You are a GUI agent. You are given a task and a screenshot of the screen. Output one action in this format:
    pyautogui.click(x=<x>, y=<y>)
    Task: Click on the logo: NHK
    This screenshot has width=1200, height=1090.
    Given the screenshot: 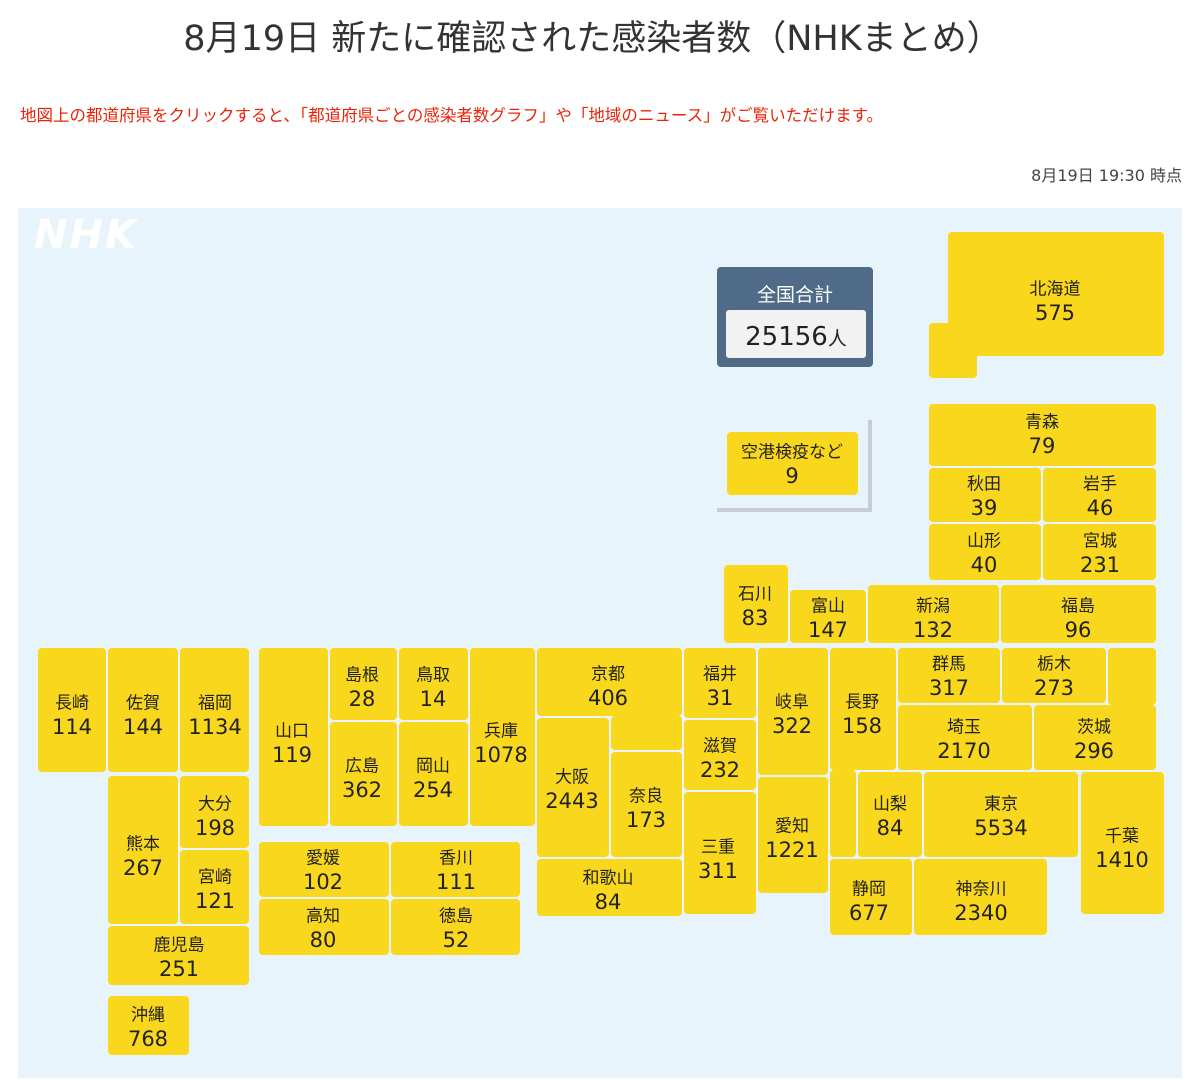 What is the action you would take?
    pyautogui.click(x=86, y=235)
    